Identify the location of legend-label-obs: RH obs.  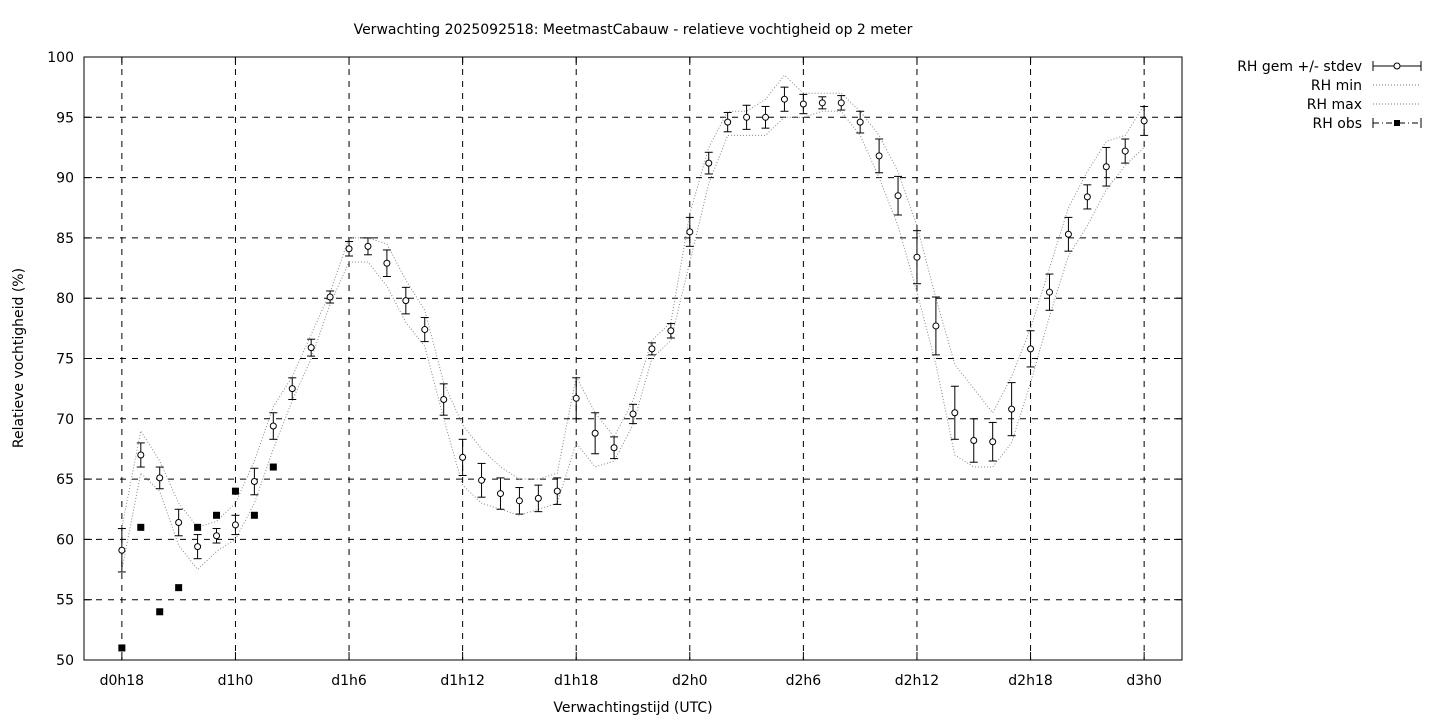
(1337, 124).